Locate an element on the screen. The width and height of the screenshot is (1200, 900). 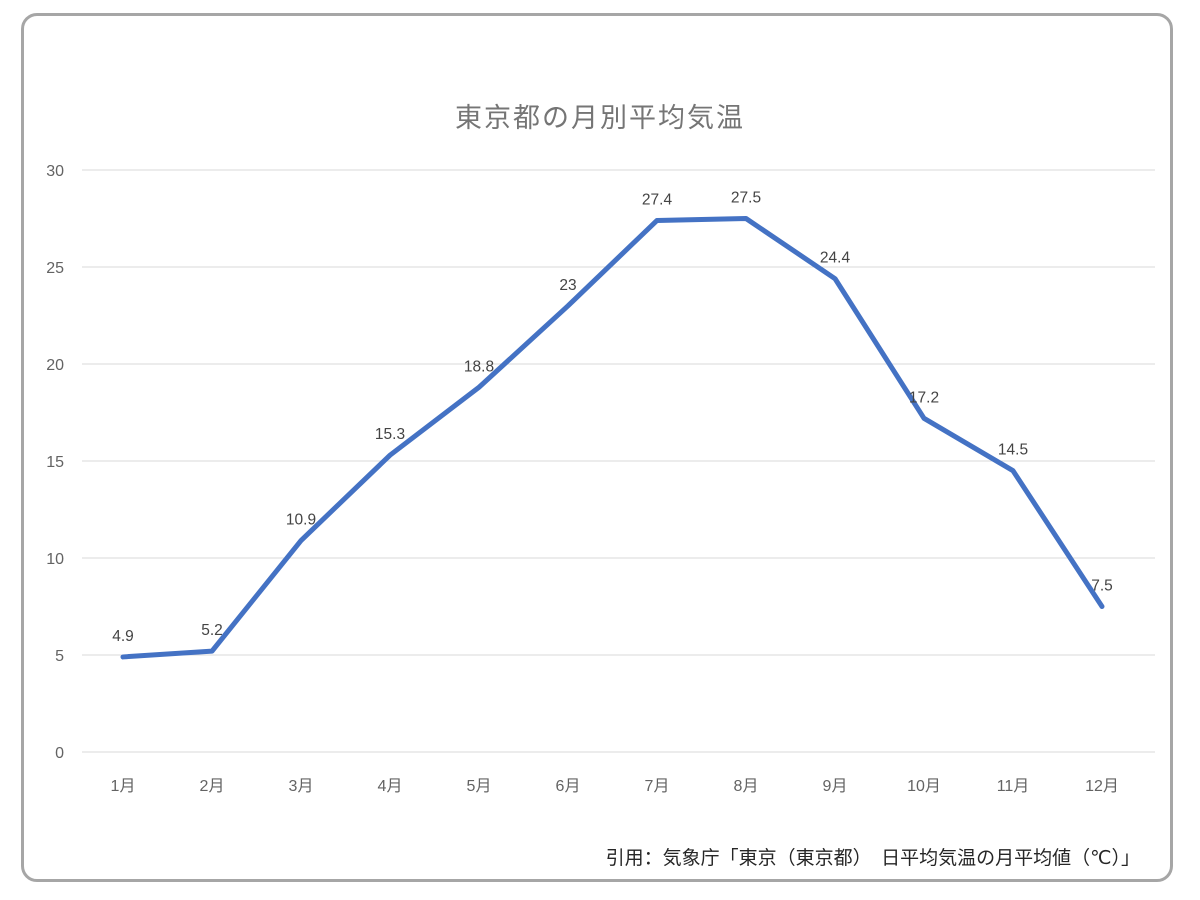
y-axis-tick-label: 20 is located at coordinates (55, 365).